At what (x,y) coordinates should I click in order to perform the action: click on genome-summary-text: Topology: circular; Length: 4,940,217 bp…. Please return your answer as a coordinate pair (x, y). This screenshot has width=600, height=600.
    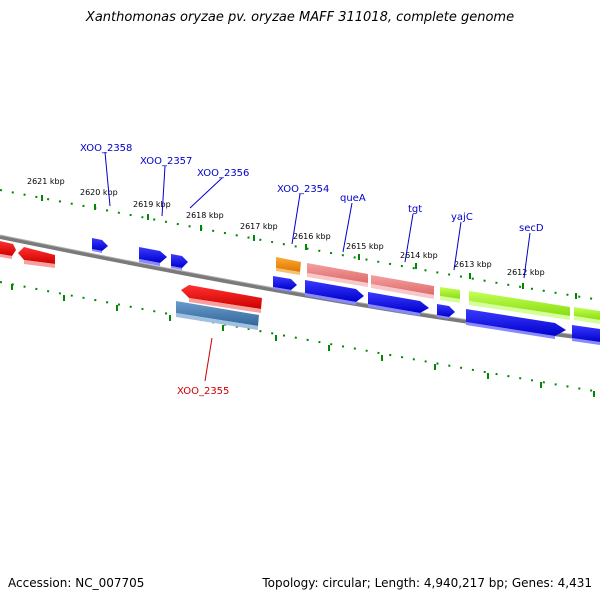
    Looking at the image, I should click on (427, 583).